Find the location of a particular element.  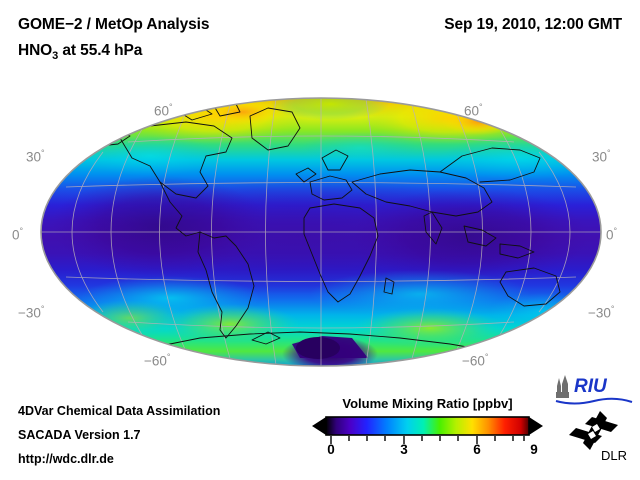

lat-label-left-m60: −60° is located at coordinates (157, 360).